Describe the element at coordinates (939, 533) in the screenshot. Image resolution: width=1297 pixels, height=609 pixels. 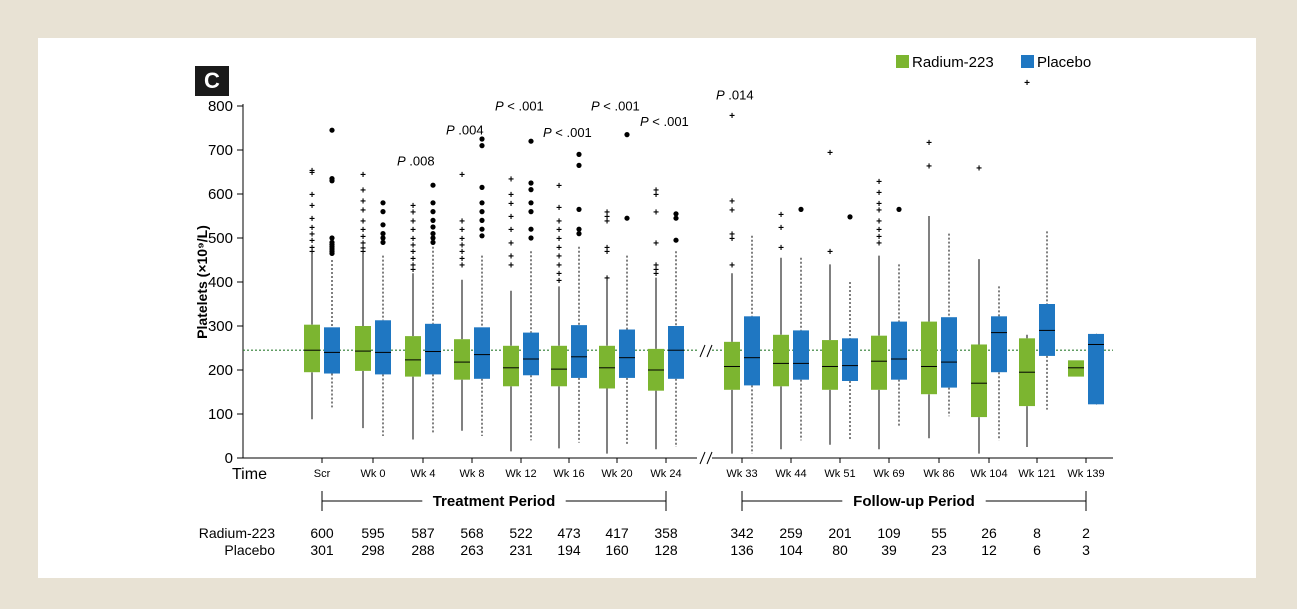
I see `n-at-risk-value: 55` at that location.